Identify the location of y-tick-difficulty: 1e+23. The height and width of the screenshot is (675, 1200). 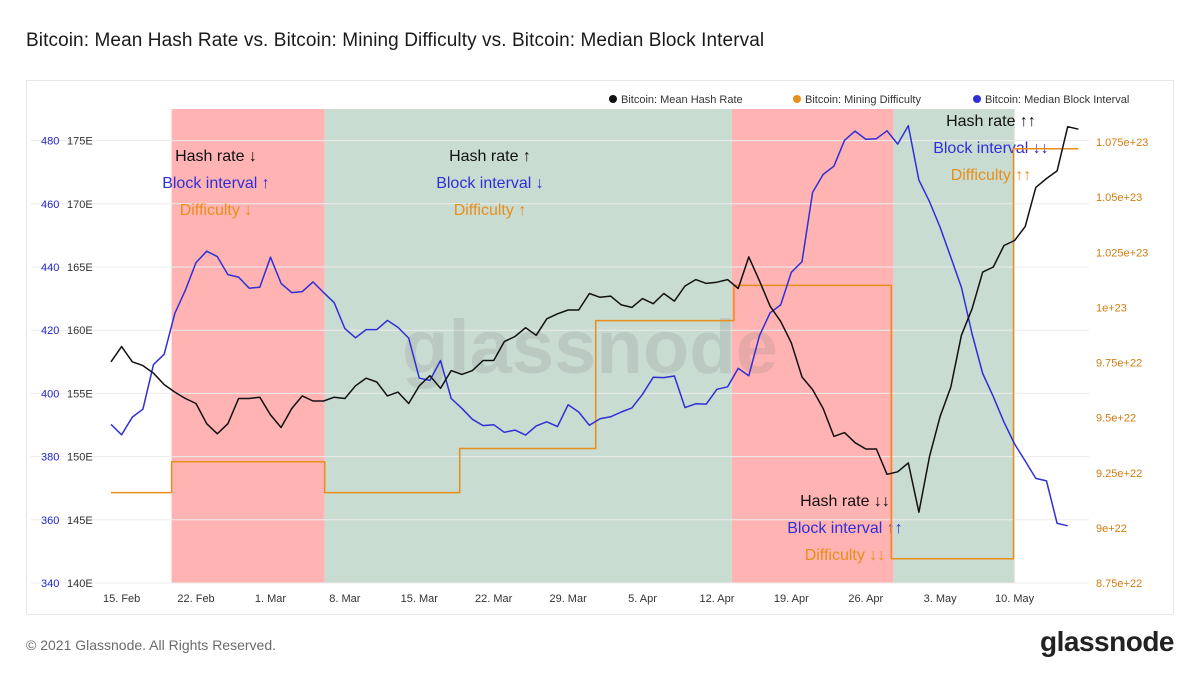
(1111, 308).